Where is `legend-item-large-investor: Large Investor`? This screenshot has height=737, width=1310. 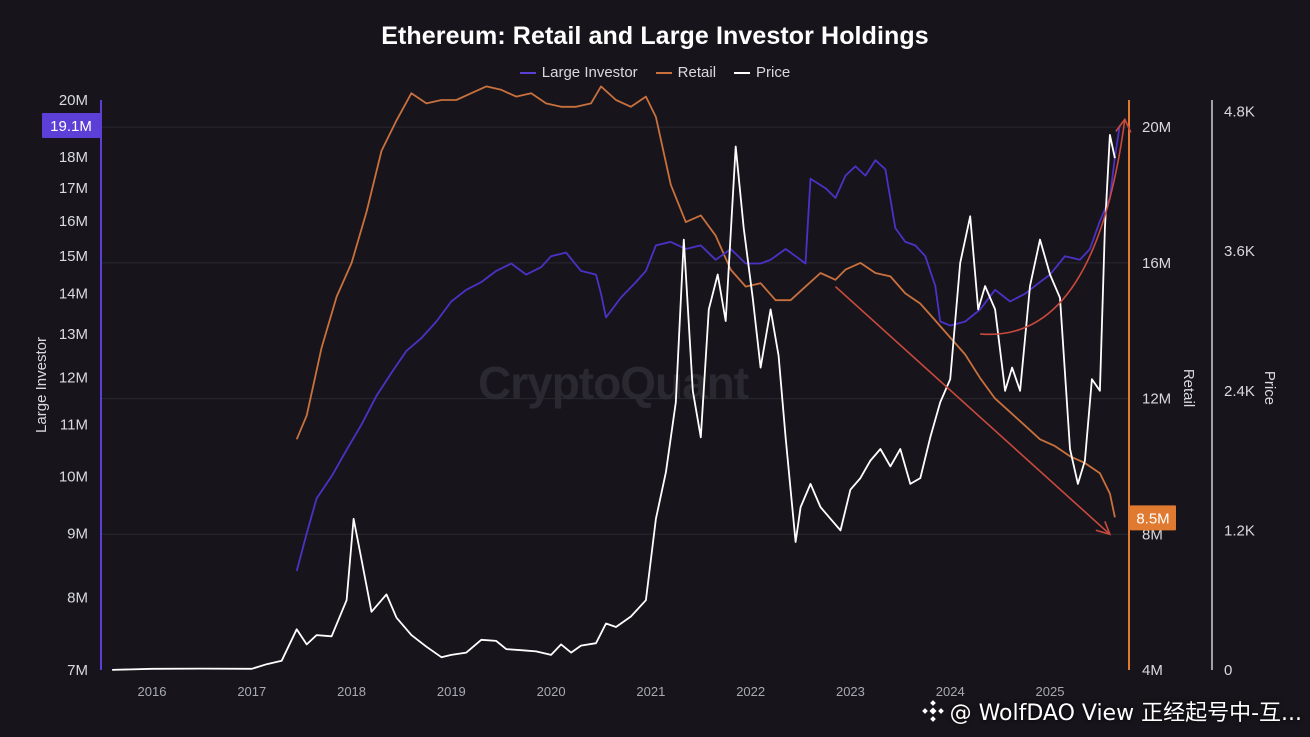 legend-item-large-investor: Large Investor is located at coordinates (578, 72).